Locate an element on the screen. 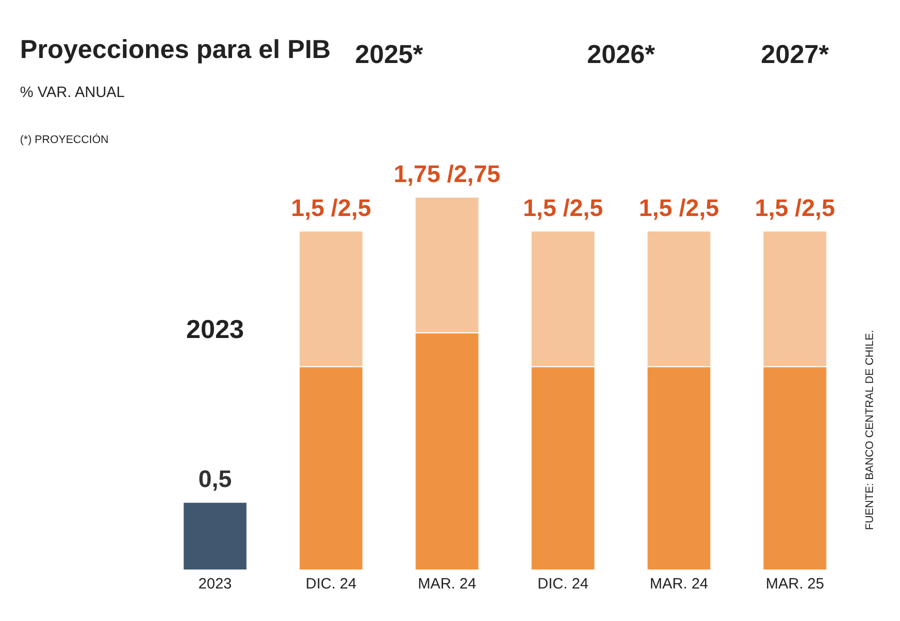 Image resolution: width=900 pixels, height=621 pixels. x-tick-label: 2023 is located at coordinates (215, 584).